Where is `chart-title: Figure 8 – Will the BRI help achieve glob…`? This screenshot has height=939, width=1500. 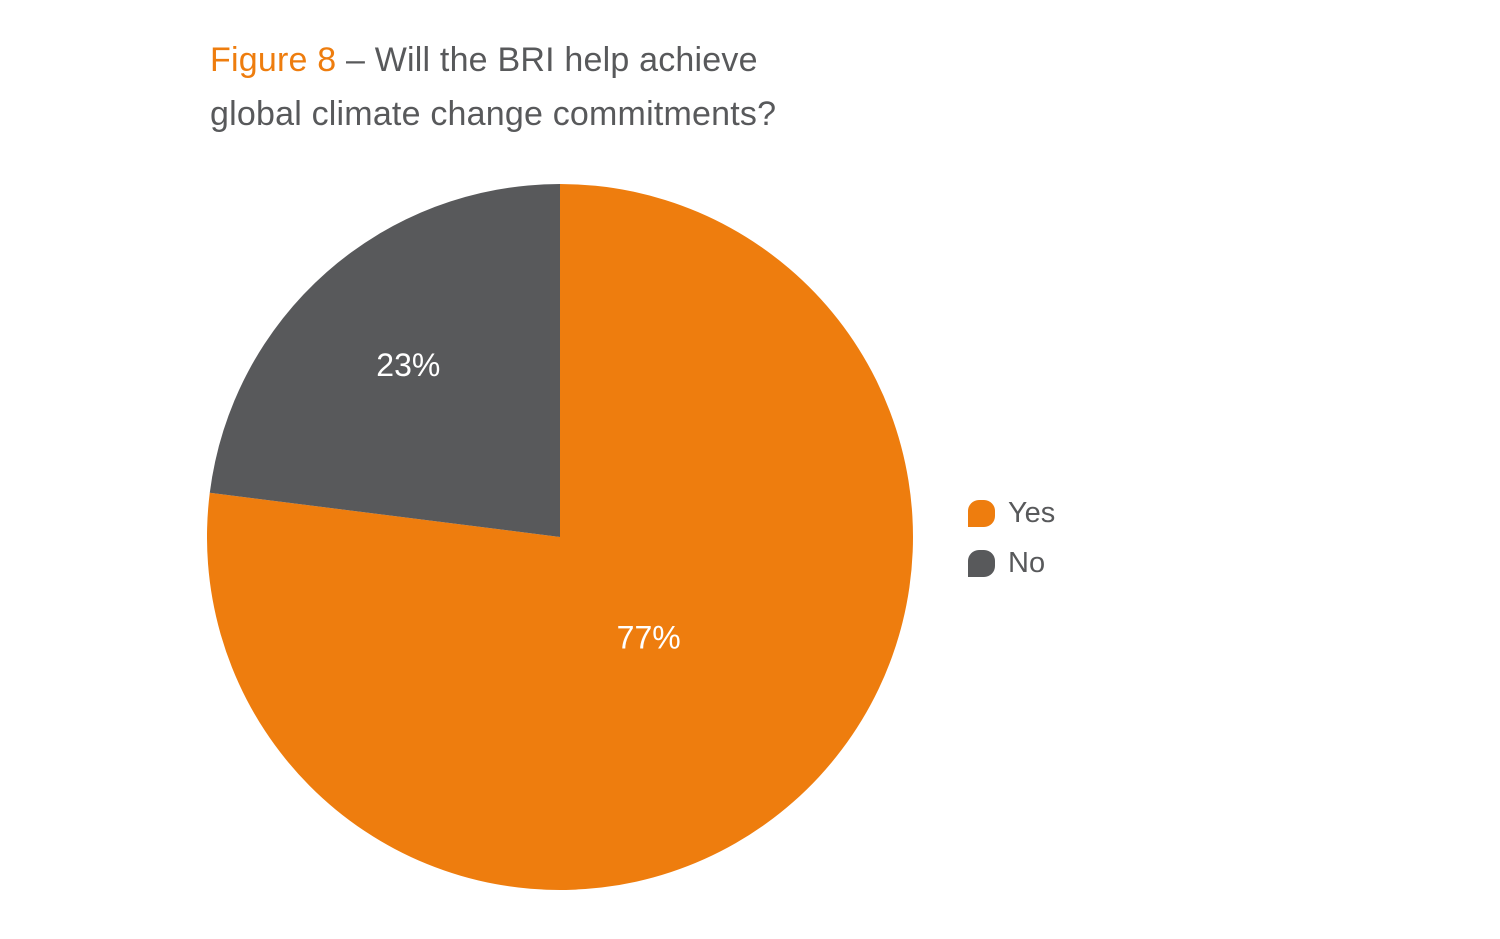
chart-title: Figure 8 – Will the BRI help achieve glob… is located at coordinates (493, 87).